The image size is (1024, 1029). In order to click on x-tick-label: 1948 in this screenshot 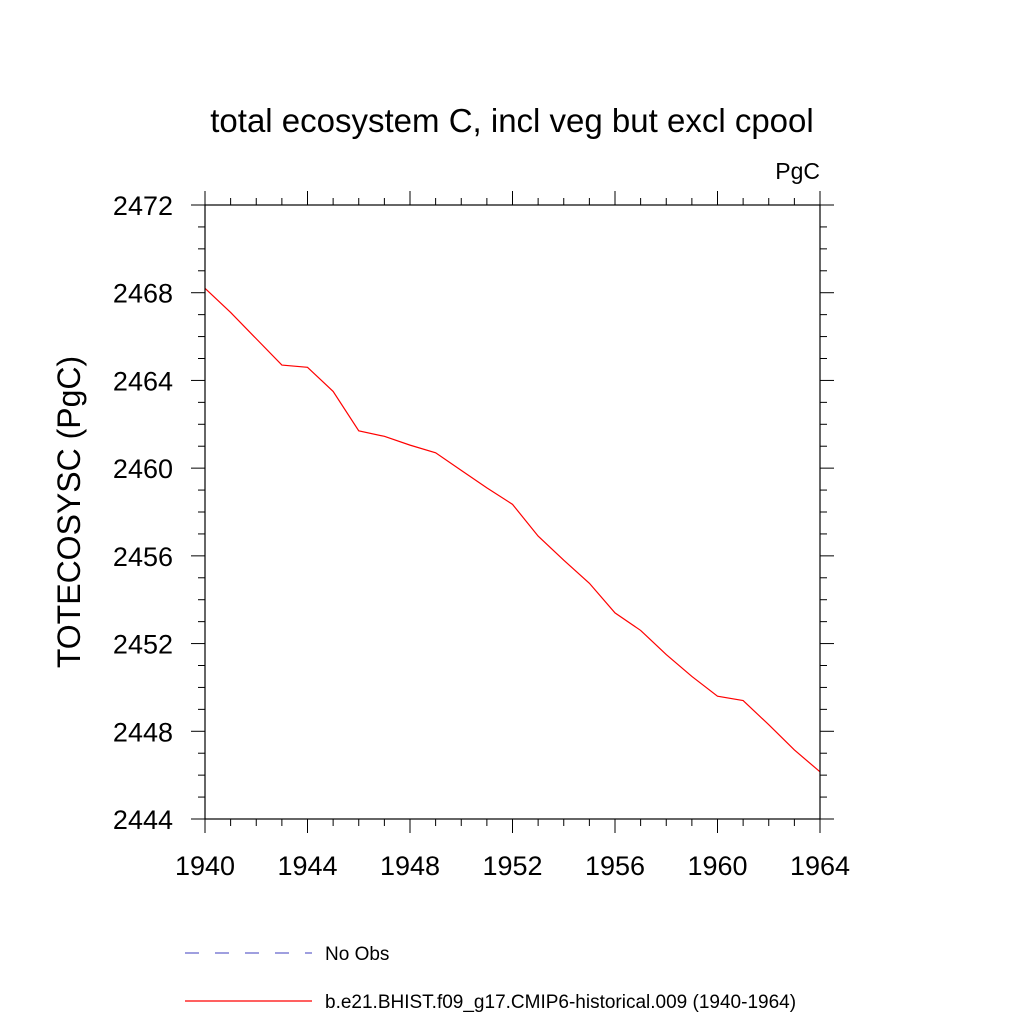, I will do `click(410, 866)`.